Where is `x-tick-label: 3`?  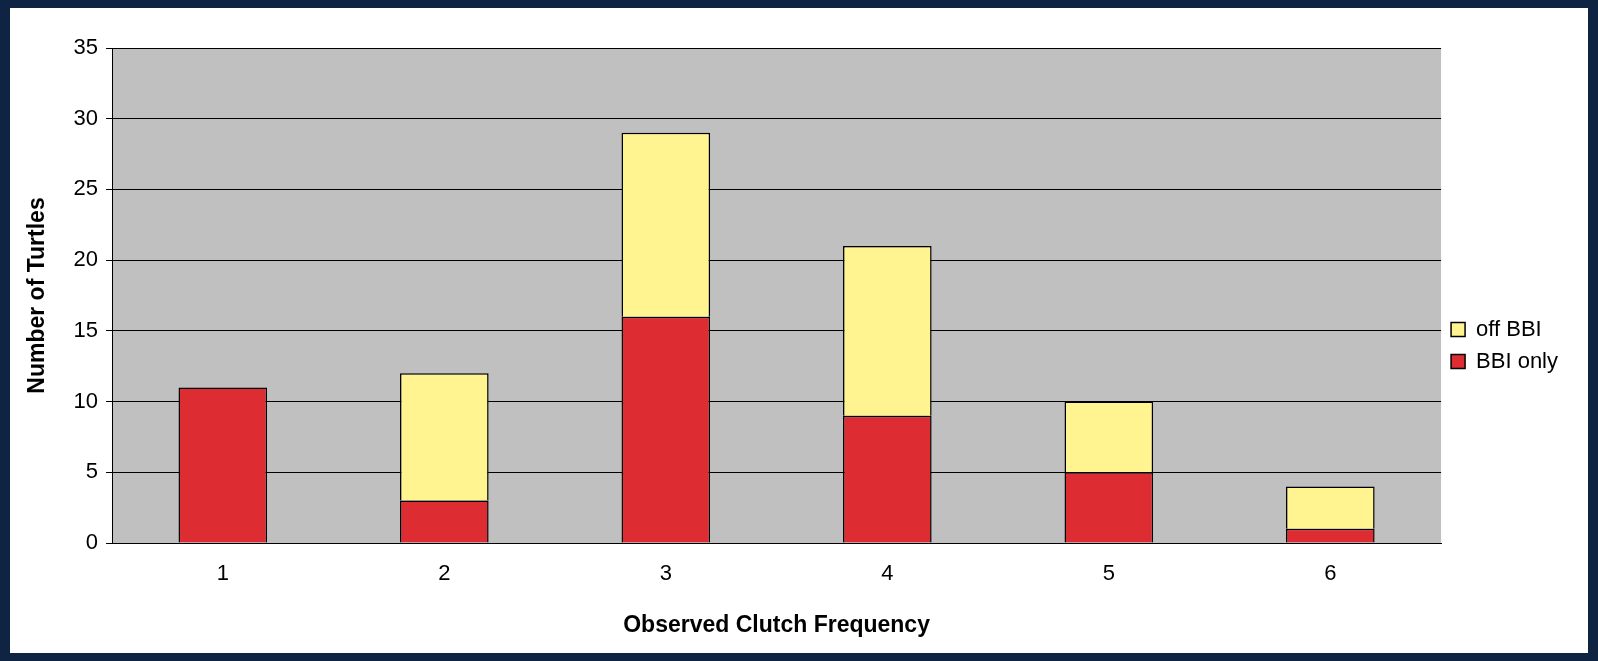 x-tick-label: 3 is located at coordinates (665, 573).